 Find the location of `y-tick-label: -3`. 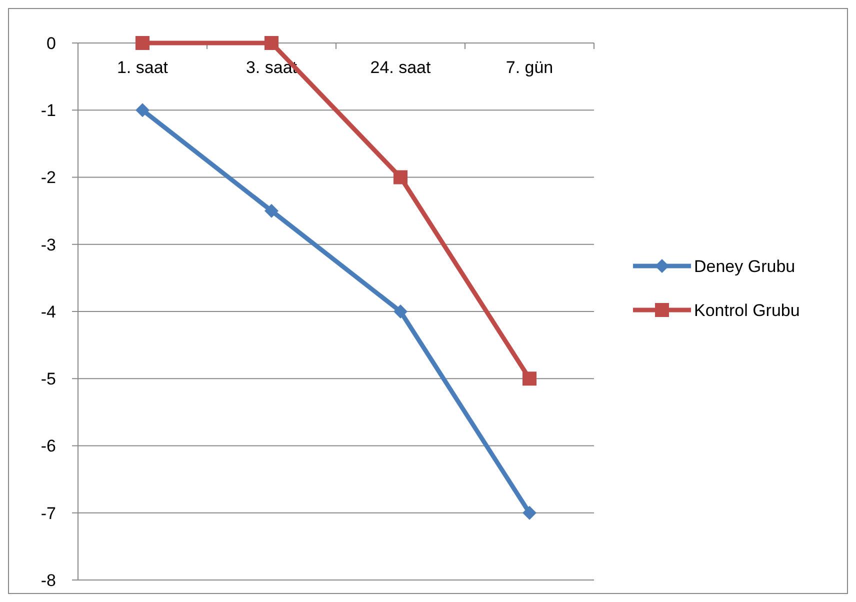

y-tick-label: -3 is located at coordinates (48, 244).